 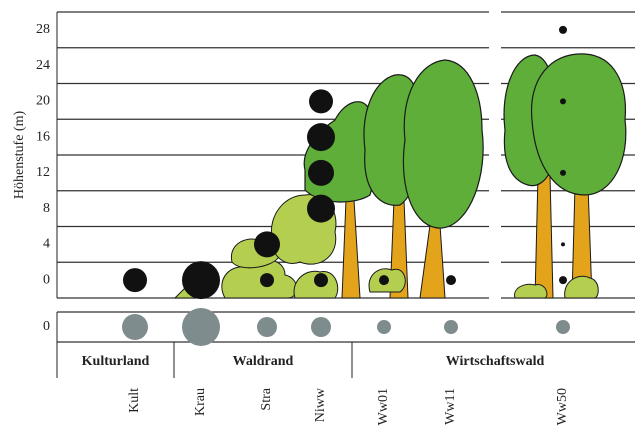 What do you see at coordinates (495, 361) in the screenshot?
I see `group-label: Wirtschaftswald` at bounding box center [495, 361].